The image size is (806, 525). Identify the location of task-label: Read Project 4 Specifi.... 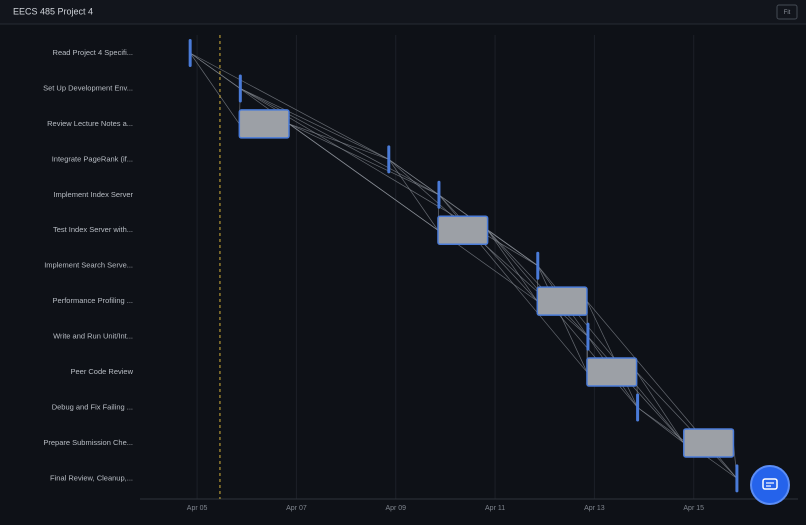
(93, 52).